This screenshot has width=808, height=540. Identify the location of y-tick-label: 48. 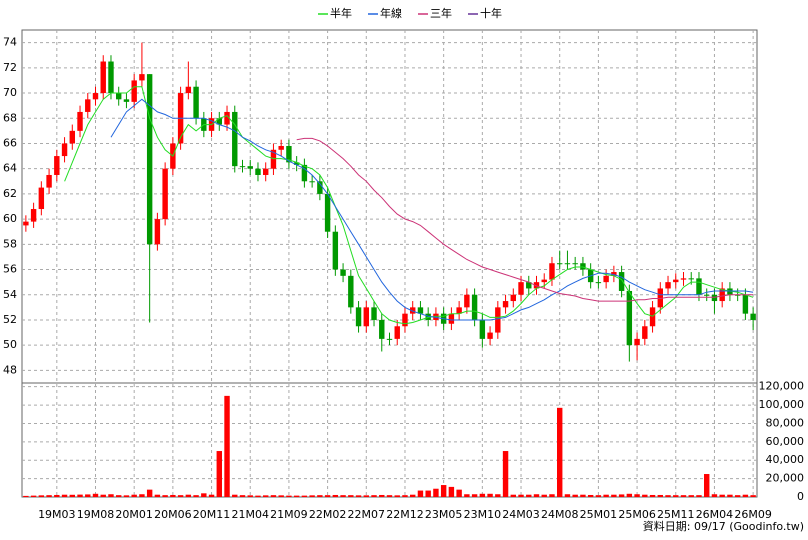
(10, 369).